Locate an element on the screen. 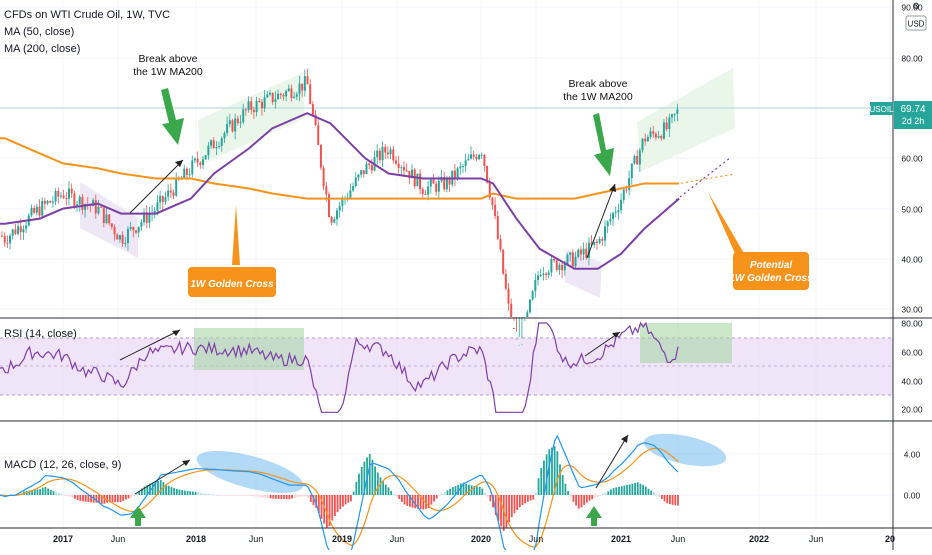 The height and width of the screenshot is (555, 932). macd-histogram is located at coordinates (339, 488).